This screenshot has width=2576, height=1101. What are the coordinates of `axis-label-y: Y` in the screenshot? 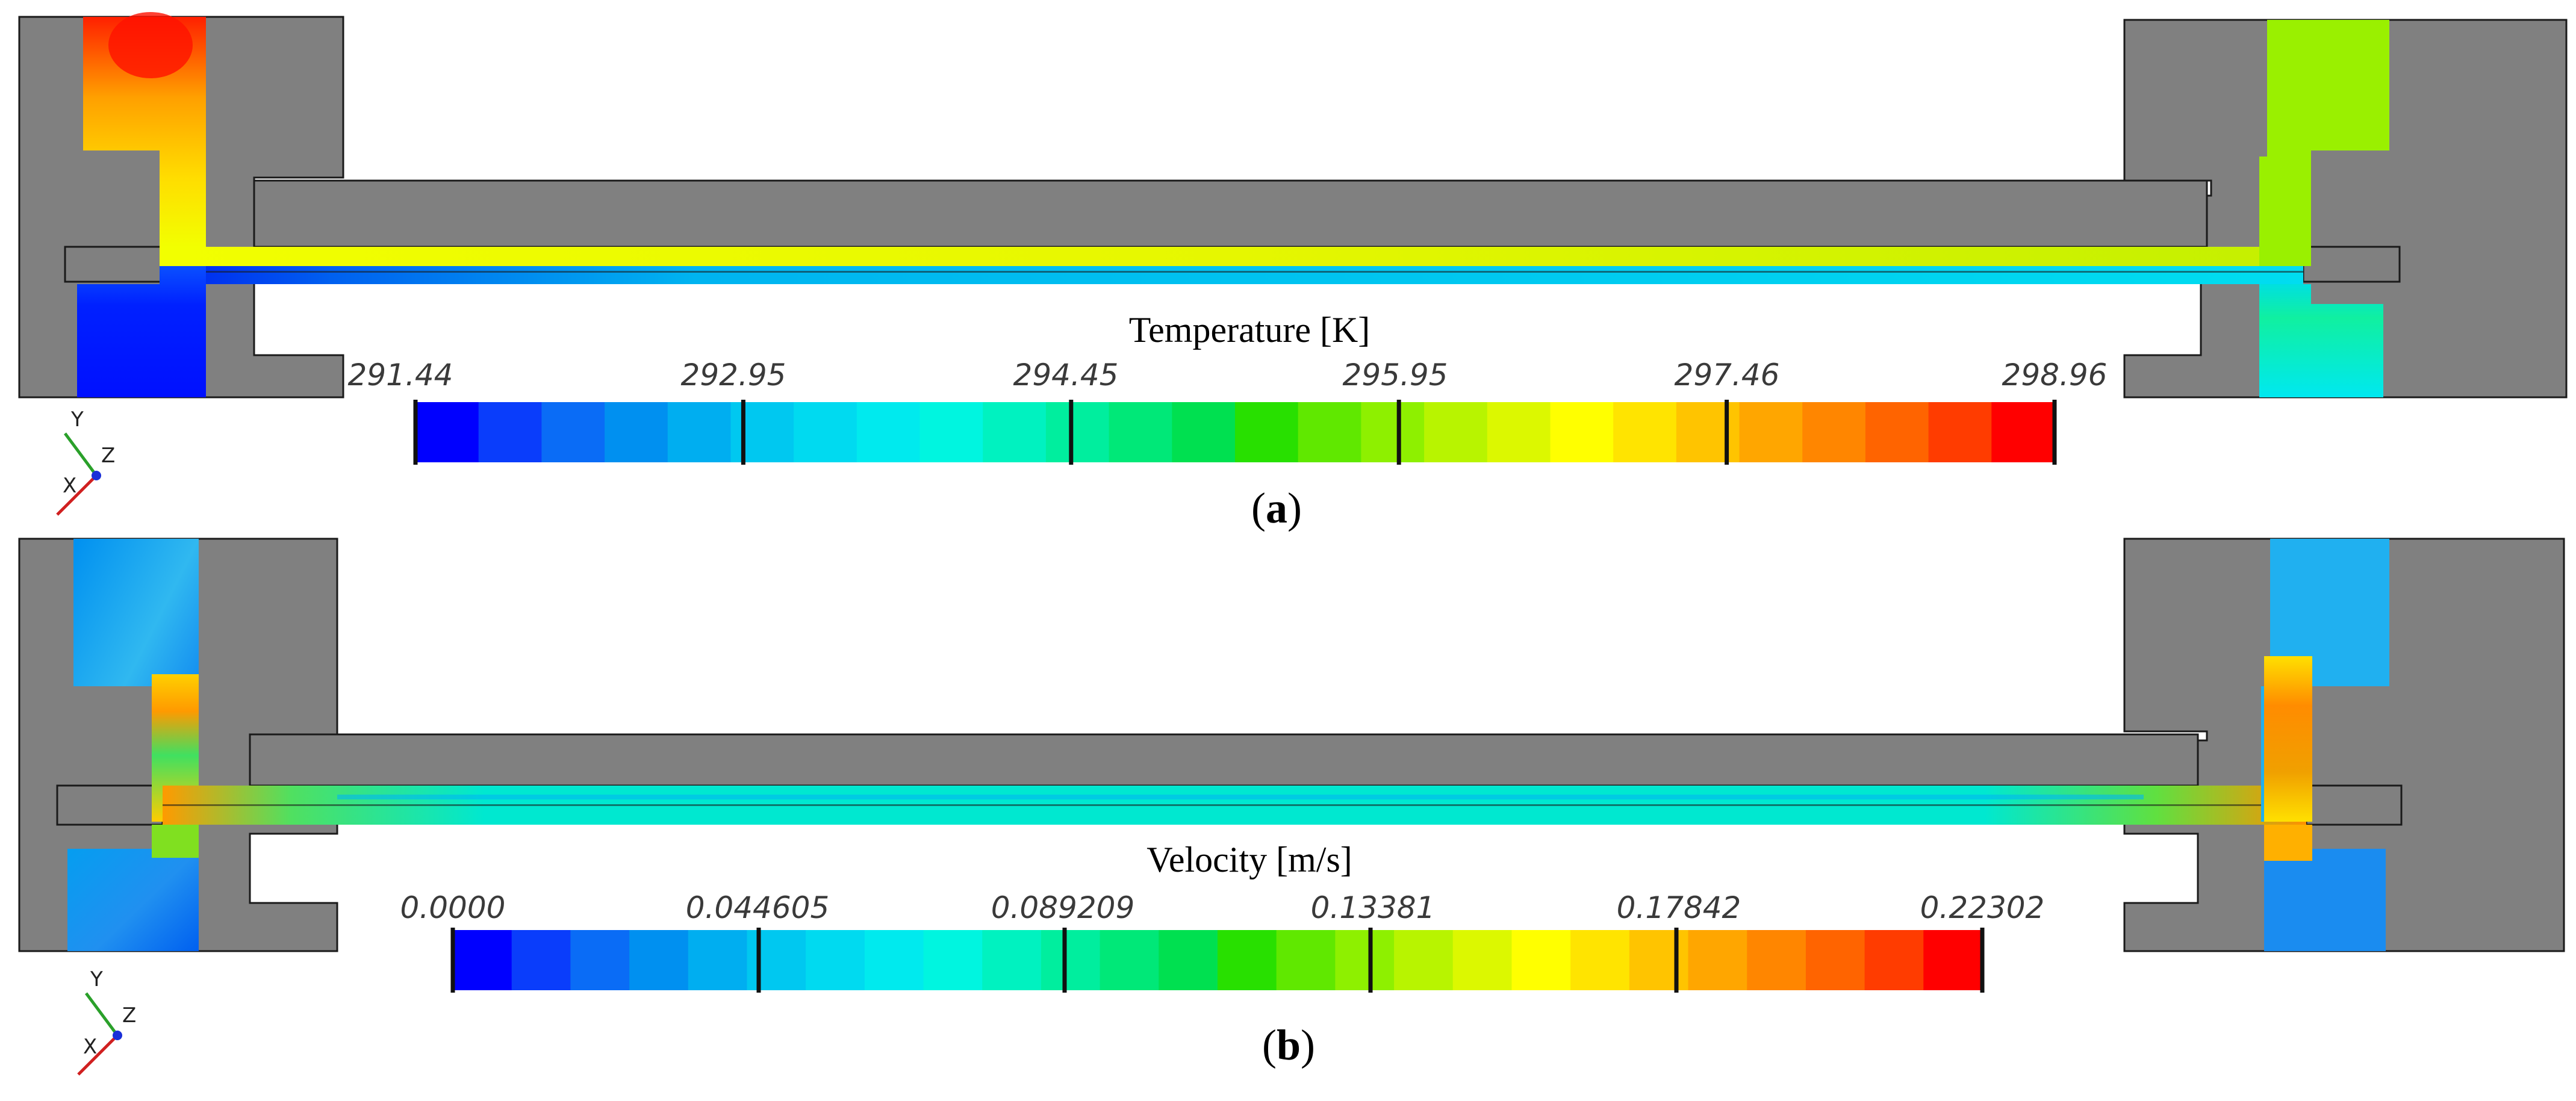 It's located at (77, 420).